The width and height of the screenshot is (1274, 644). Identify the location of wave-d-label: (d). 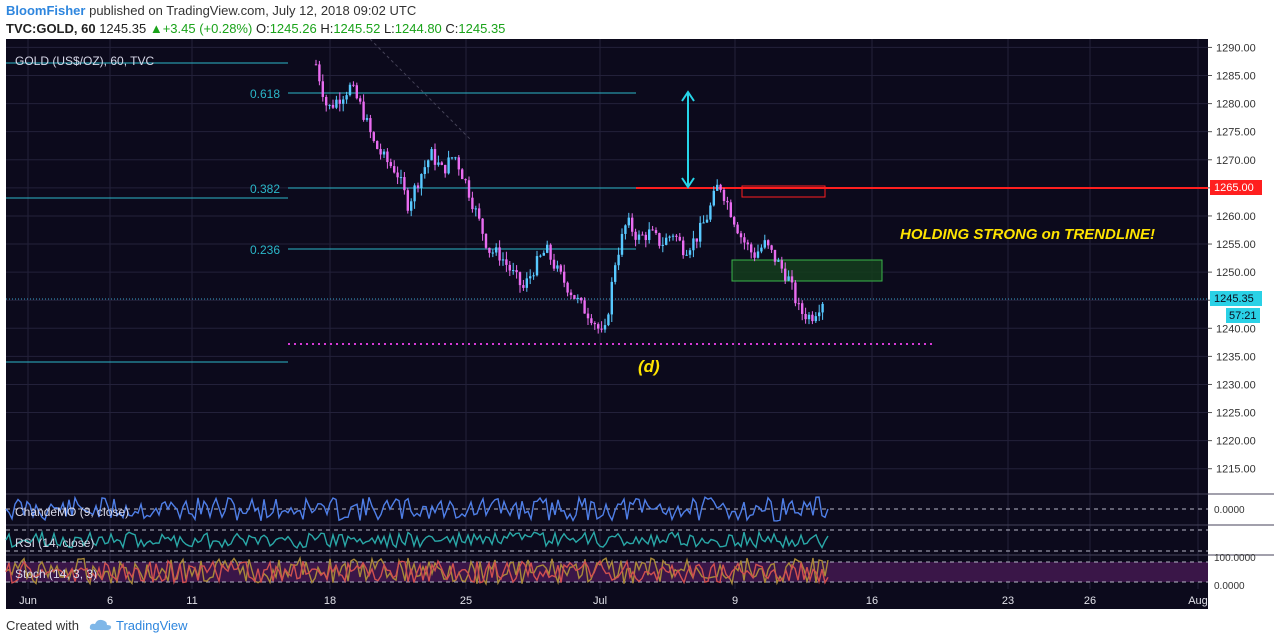
(649, 366).